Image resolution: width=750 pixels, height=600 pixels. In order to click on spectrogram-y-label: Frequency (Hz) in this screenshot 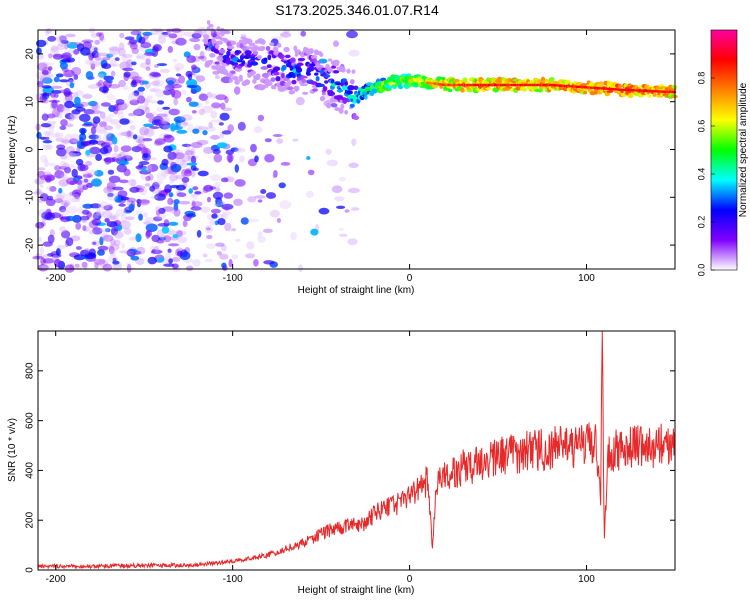, I will do `click(12, 150)`.